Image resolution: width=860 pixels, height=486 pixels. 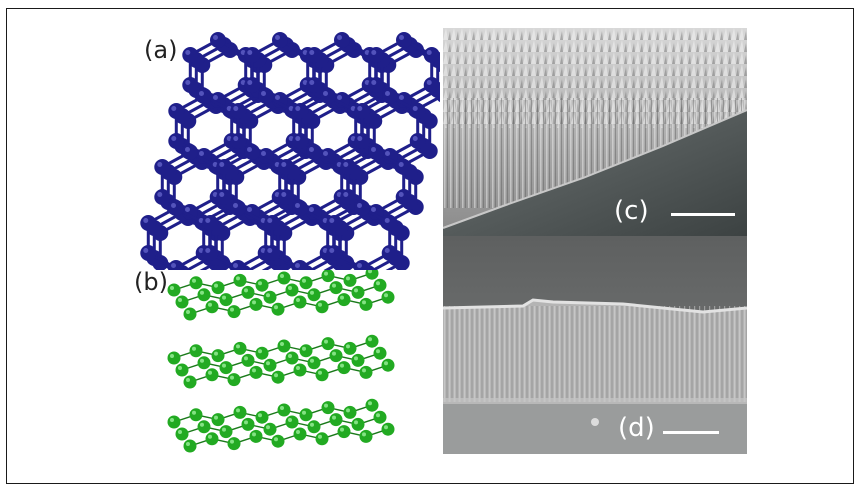 What do you see at coordinates (703, 214) in the screenshot?
I see `scale-bar-c` at bounding box center [703, 214].